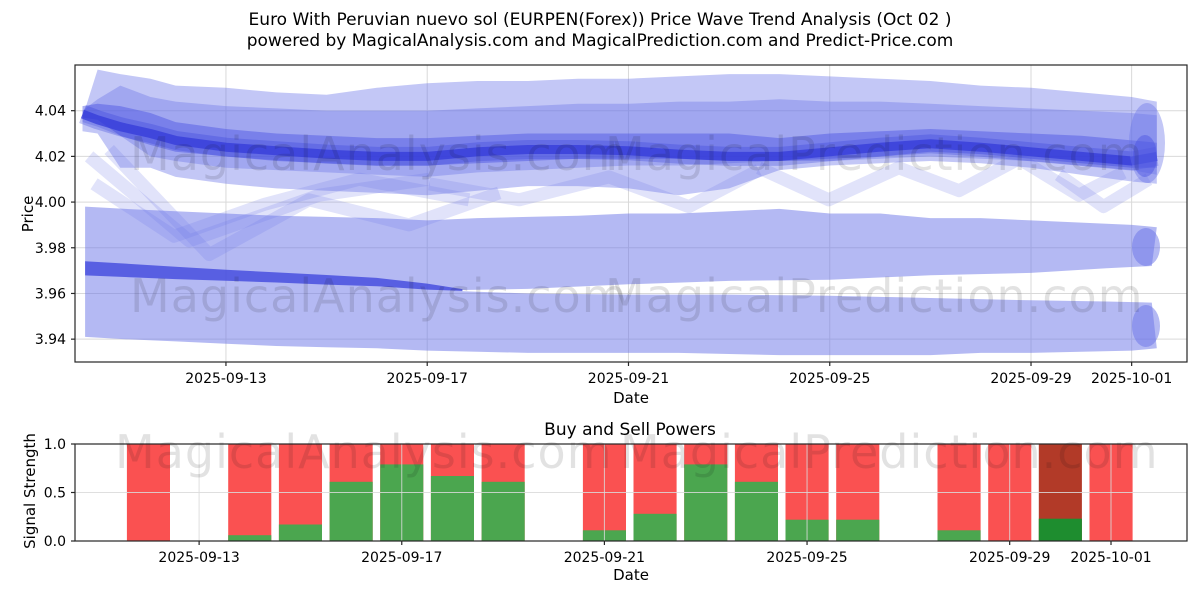  I want to click on watermark-prediction-mid: MagicalPrediction.com, so click(874, 296).